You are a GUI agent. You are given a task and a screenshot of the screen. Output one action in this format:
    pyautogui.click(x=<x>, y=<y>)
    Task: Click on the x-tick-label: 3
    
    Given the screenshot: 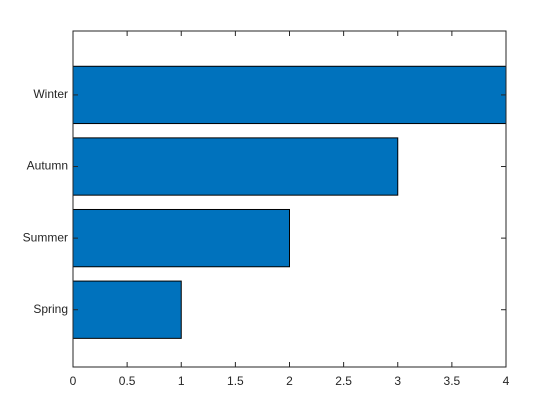 What is the action you would take?
    pyautogui.click(x=397, y=381)
    